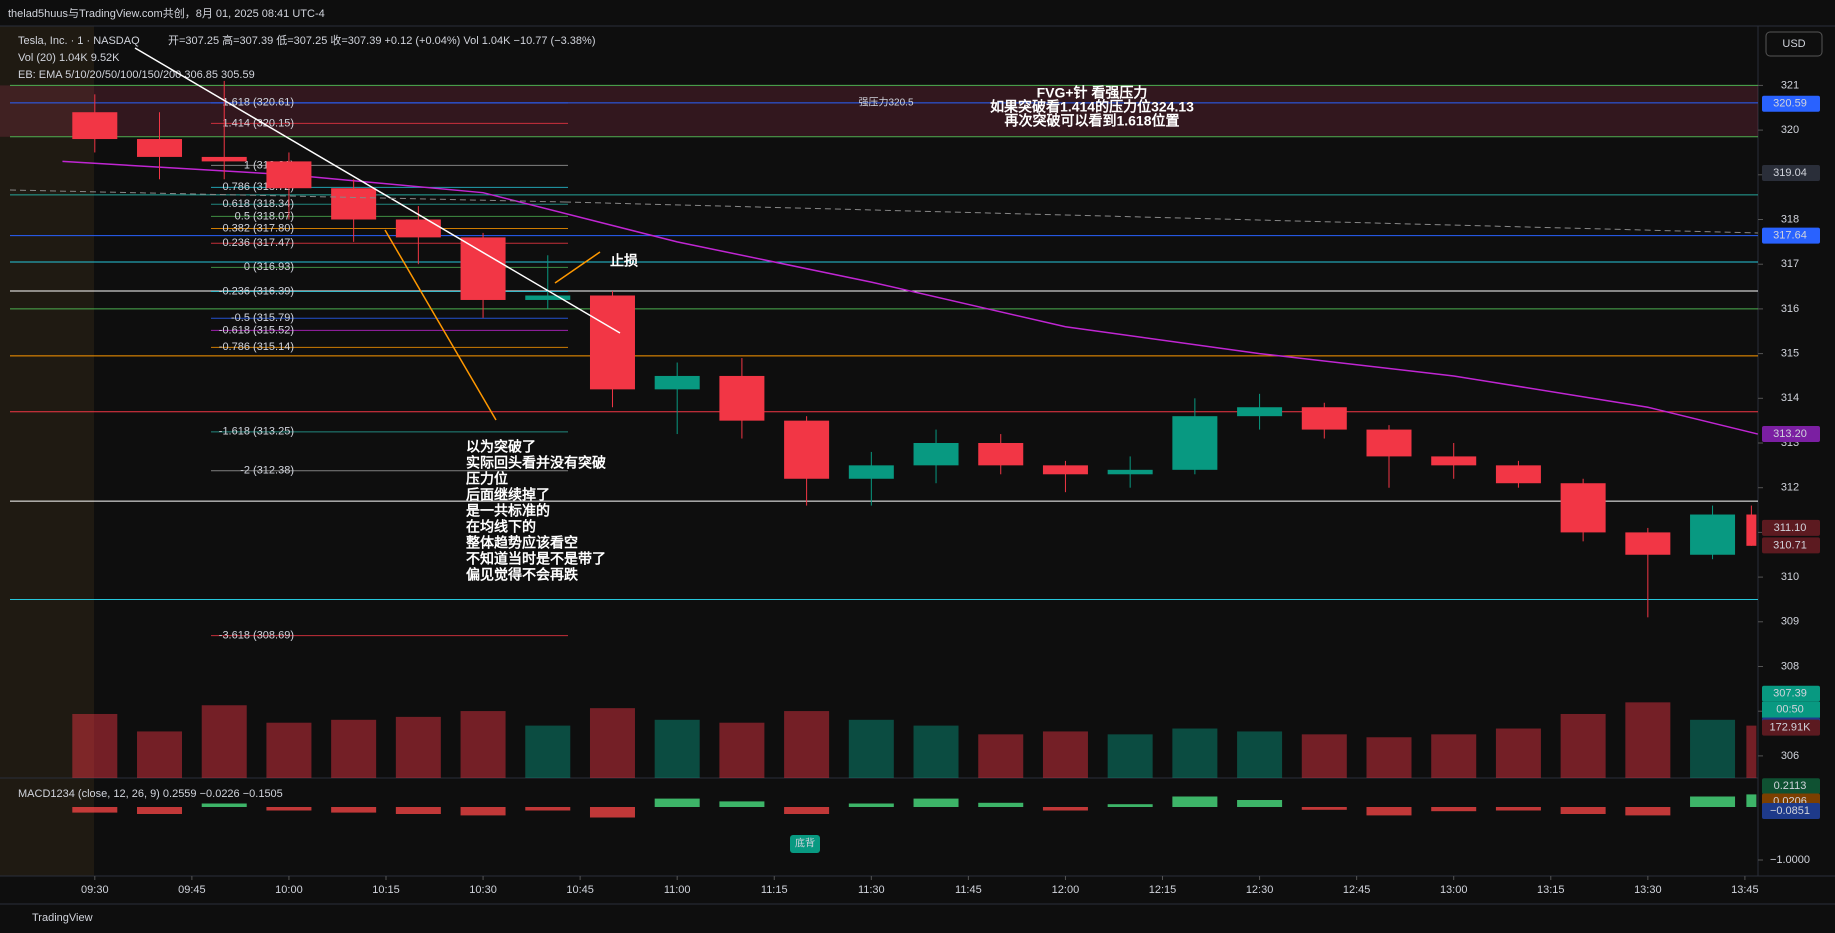 This screenshot has height=933, width=1835. I want to click on axis-badge-label: 317.64, so click(1790, 235).